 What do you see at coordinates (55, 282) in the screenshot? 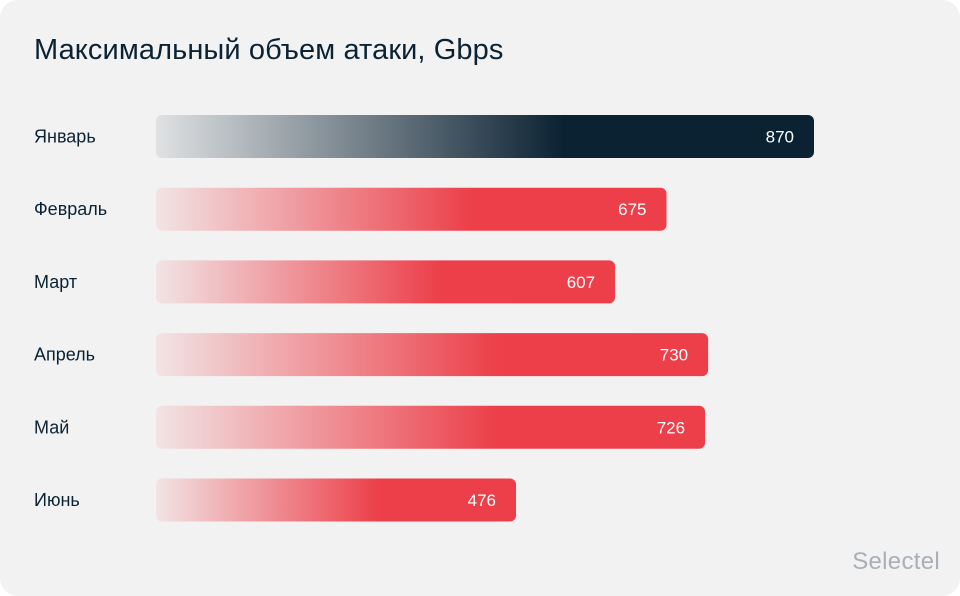
I see `category-label: Март` at bounding box center [55, 282].